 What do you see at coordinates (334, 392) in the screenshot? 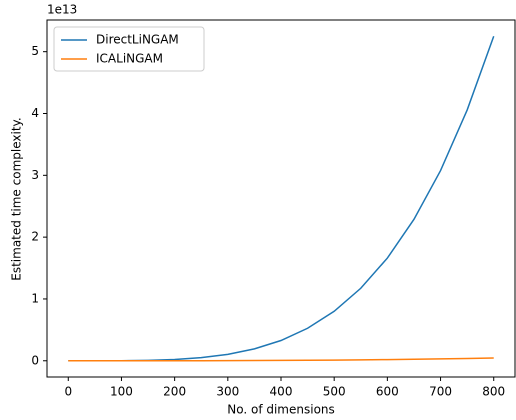
I see `x-tick-label: 500` at bounding box center [334, 392].